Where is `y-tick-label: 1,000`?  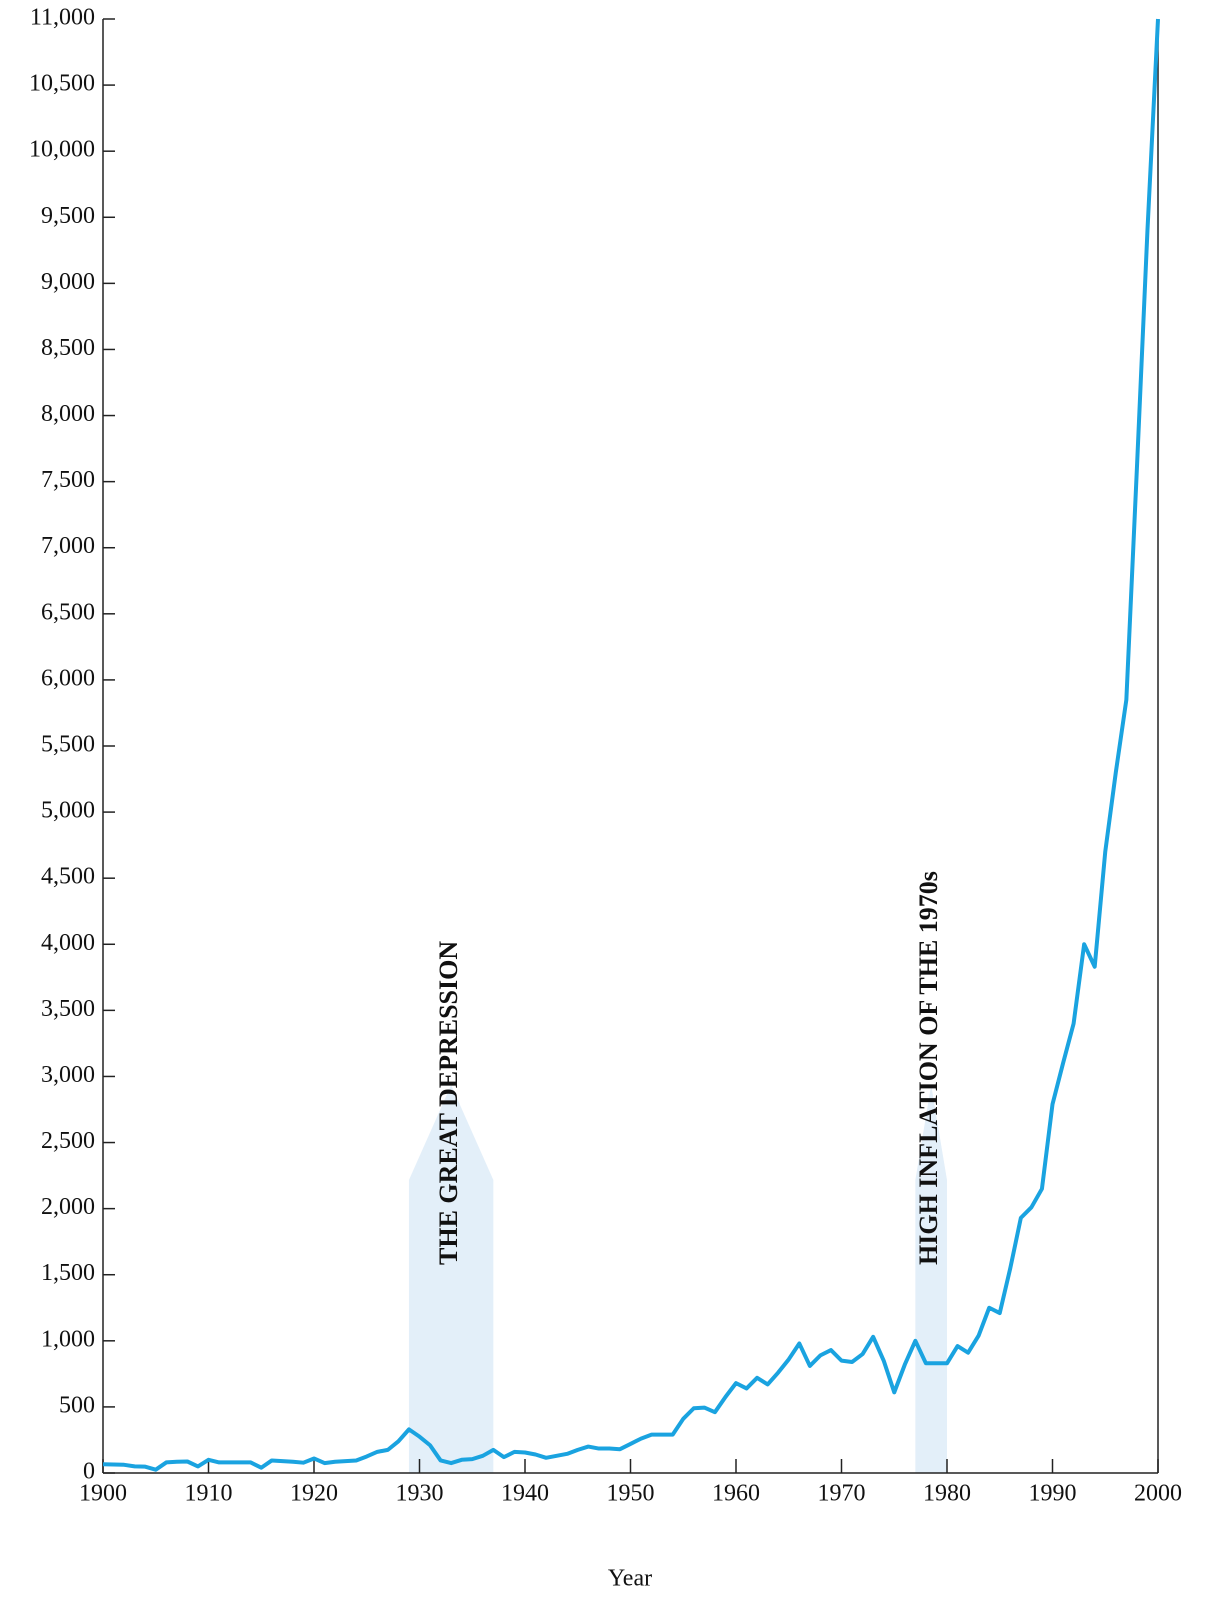 y-tick-label: 1,000 is located at coordinates (68, 1339).